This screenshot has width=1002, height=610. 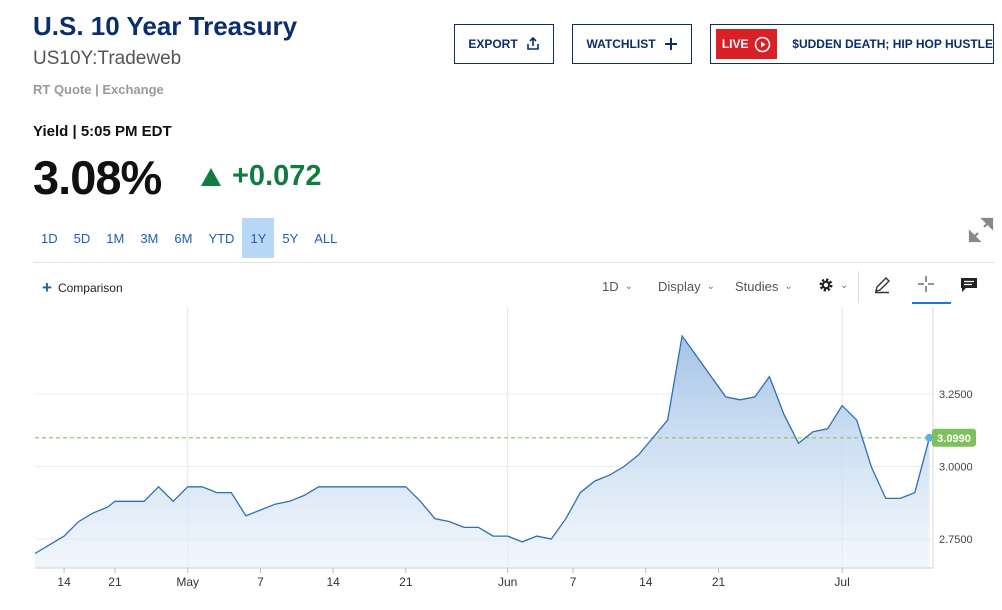 I want to click on last-value-label: 3.0990, so click(x=954, y=439).